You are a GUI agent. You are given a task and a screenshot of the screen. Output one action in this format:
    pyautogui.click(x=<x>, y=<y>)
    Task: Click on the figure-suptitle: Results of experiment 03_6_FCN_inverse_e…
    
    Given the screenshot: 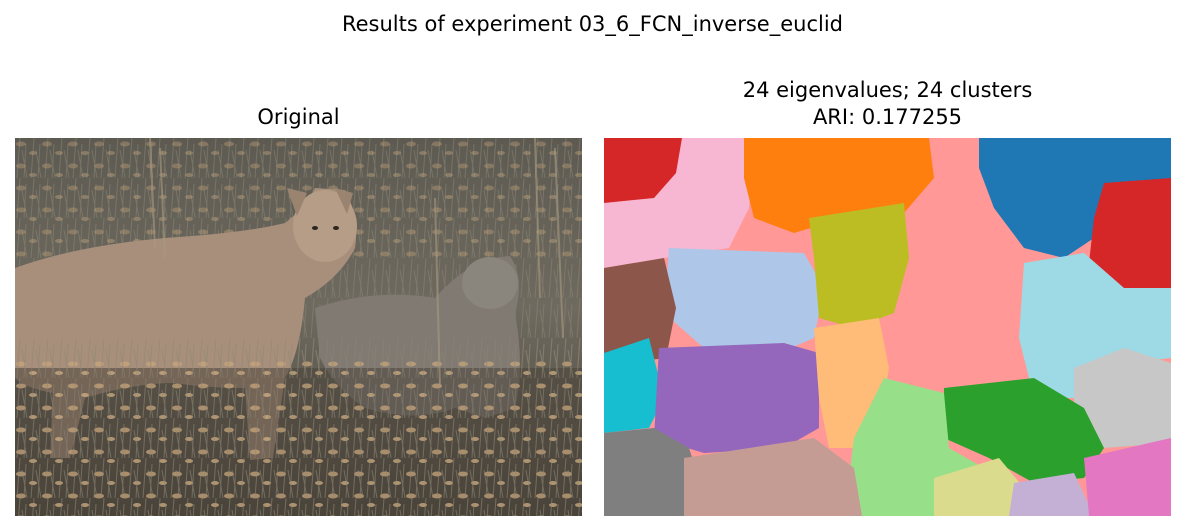 What is the action you would take?
    pyautogui.click(x=592, y=24)
    